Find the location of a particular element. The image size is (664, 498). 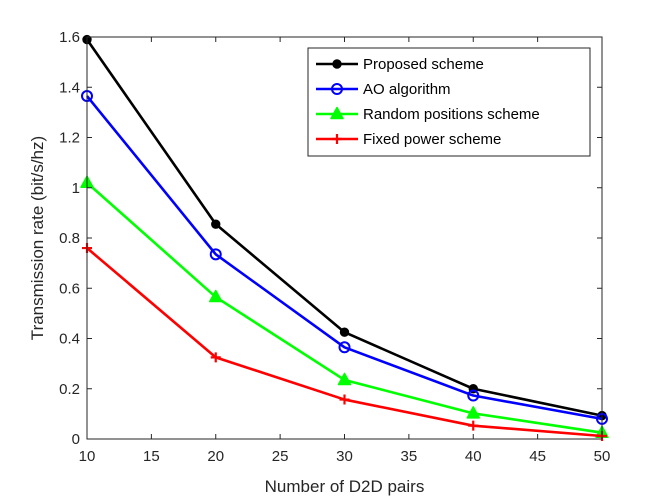

legend-item-0: Proposed scheme is located at coordinates (400, 64).